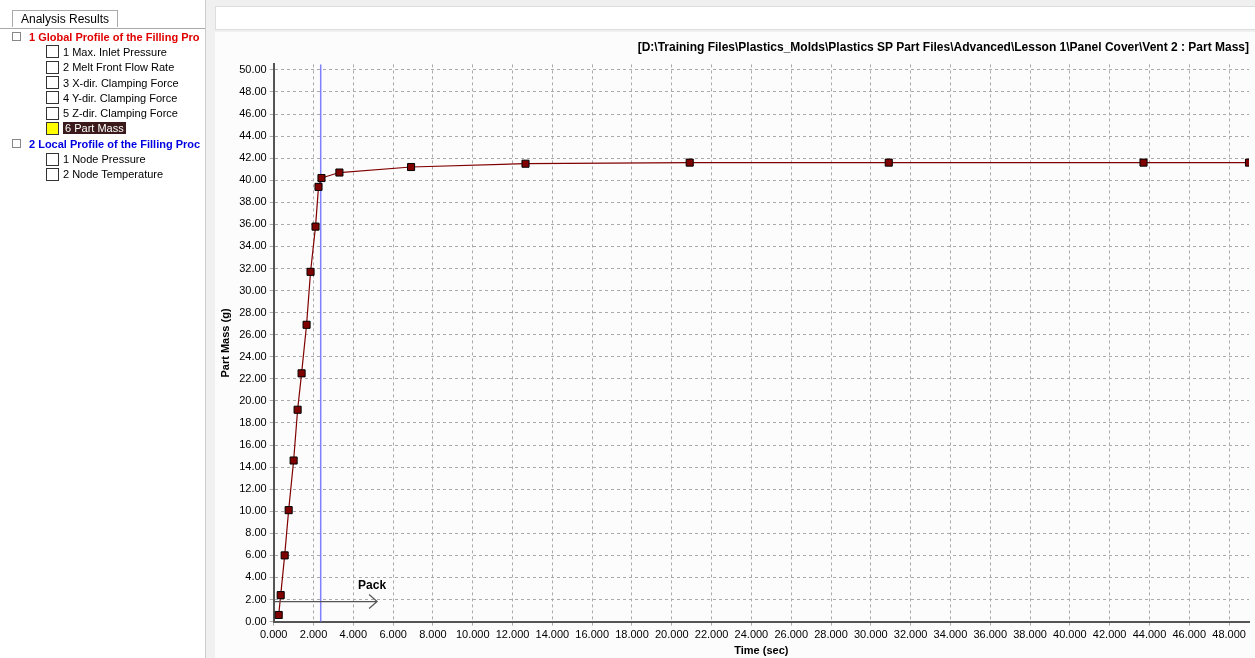 This screenshot has height=658, width=1255. I want to click on y-tick-label: 34.00, so click(253, 245).